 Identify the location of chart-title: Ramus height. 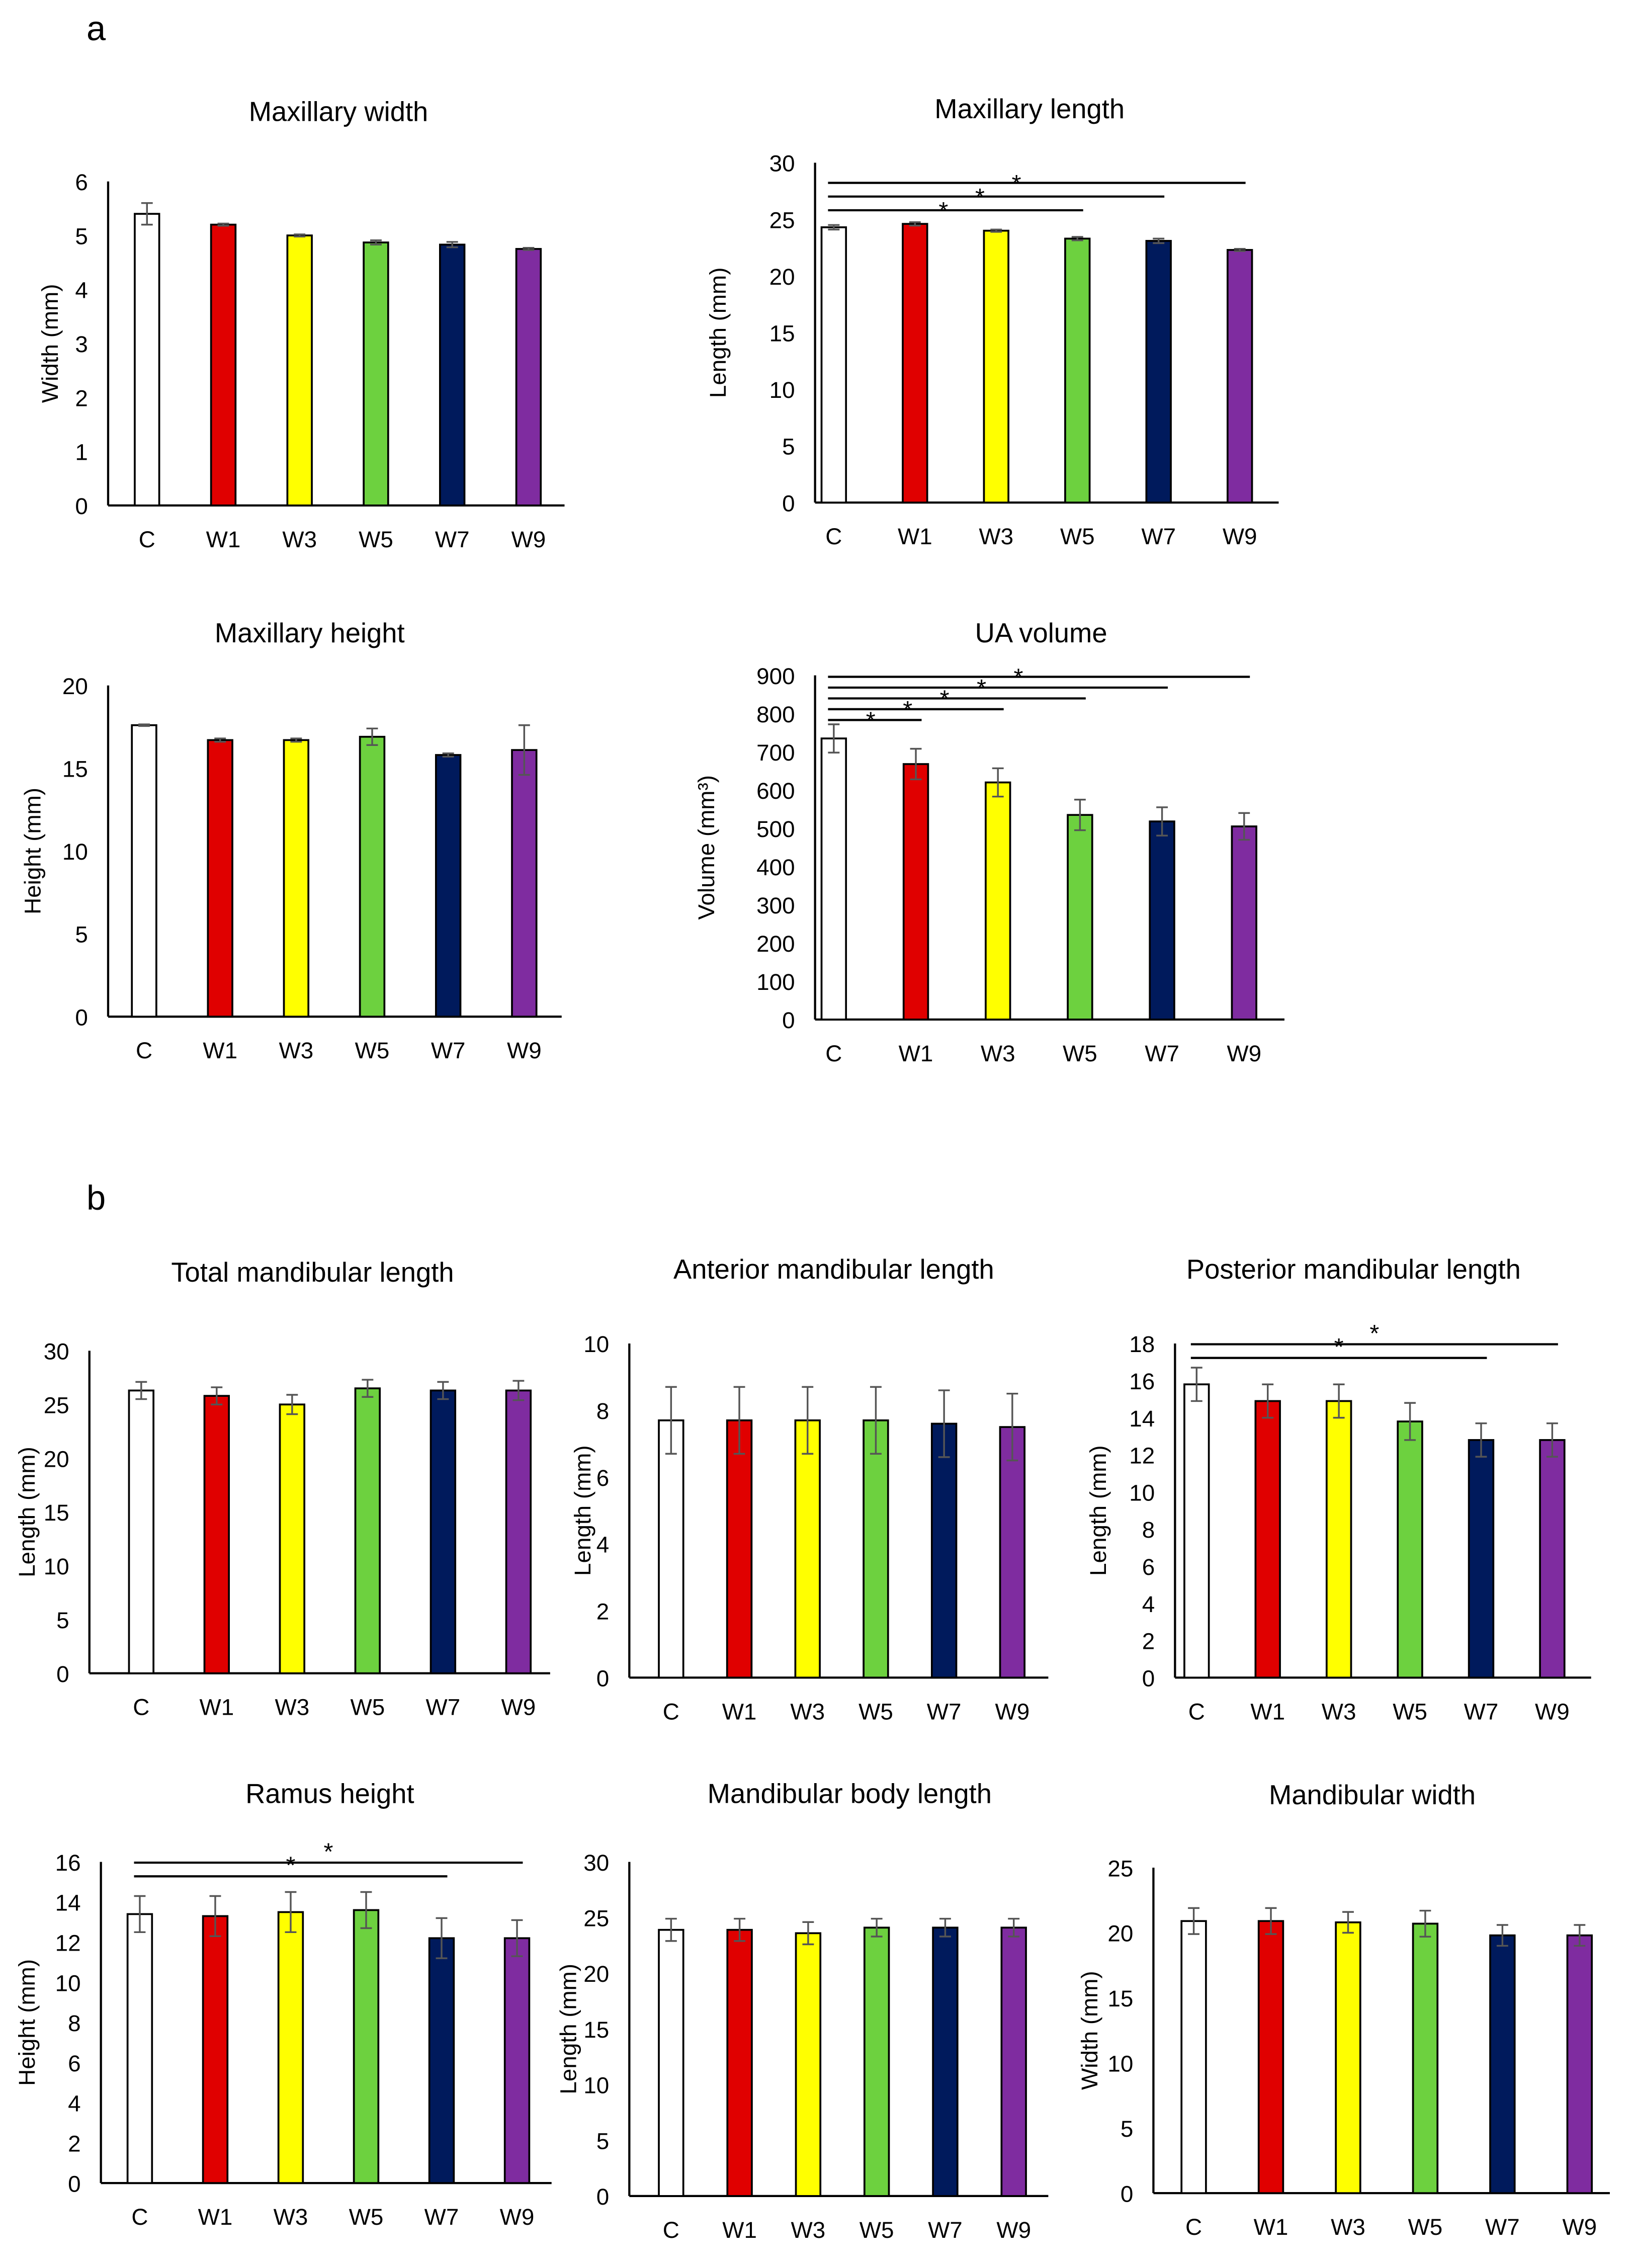
(330, 1793).